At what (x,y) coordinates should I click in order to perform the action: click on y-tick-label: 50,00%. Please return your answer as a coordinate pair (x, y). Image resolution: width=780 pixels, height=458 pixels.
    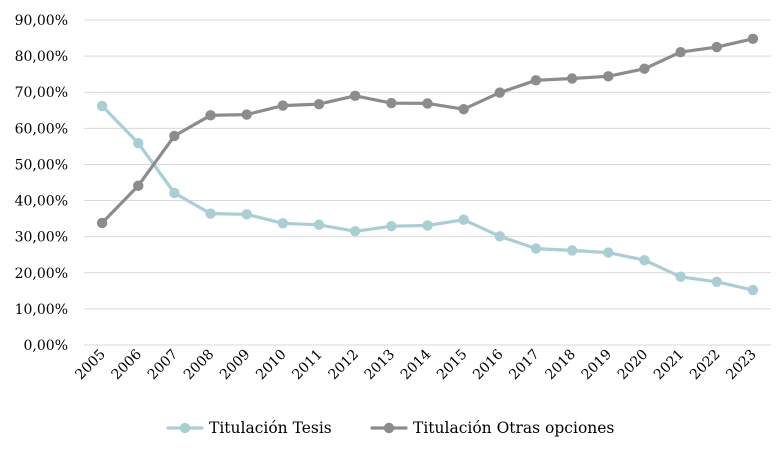
    Looking at the image, I should click on (41, 165).